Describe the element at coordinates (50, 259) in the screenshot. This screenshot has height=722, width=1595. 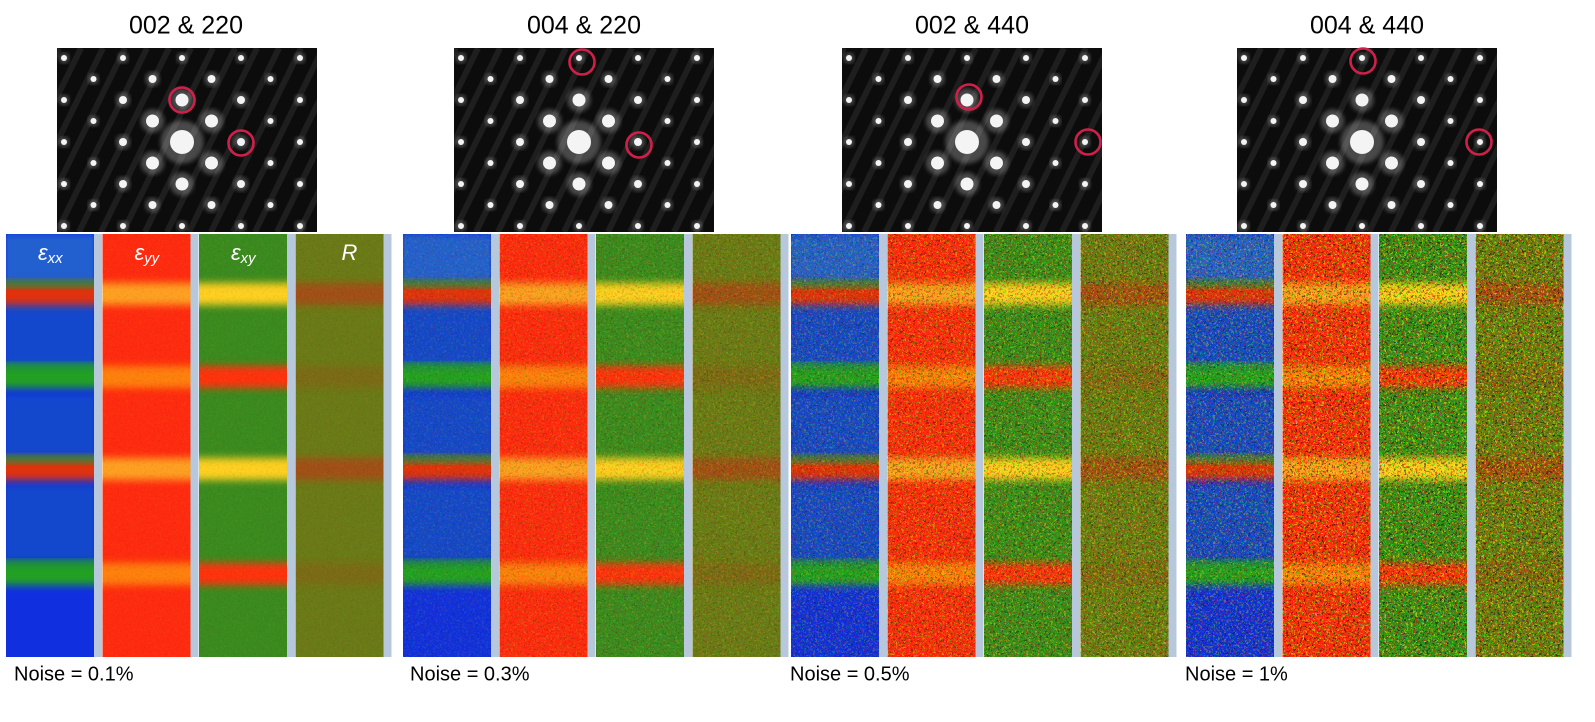
I see `map-region` at that location.